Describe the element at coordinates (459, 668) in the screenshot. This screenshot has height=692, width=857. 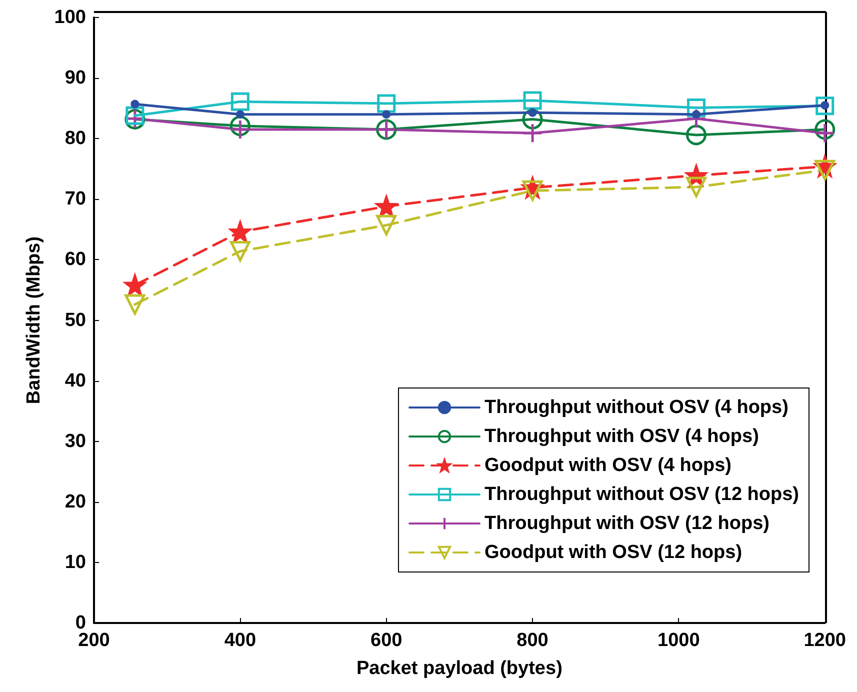
I see `x-axis-title: Packet payload (bytes)` at that location.